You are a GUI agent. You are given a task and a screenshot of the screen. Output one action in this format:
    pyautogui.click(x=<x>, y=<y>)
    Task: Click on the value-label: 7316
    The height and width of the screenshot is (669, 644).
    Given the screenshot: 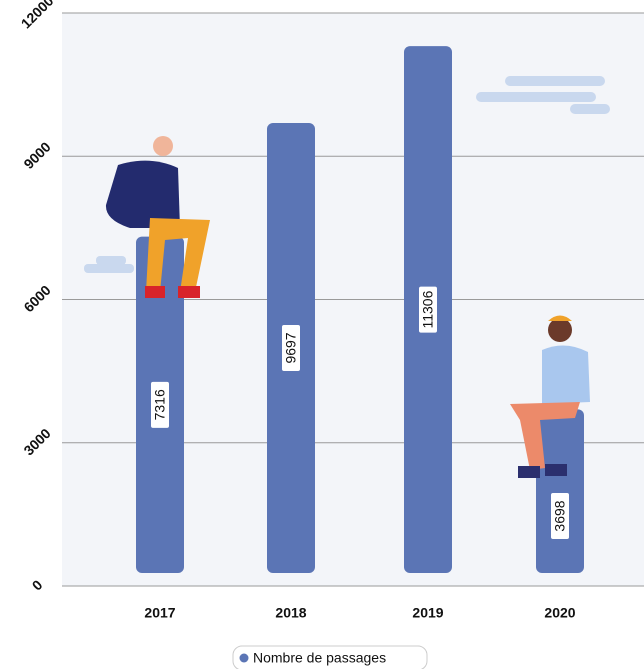 What is the action you would take?
    pyautogui.click(x=160, y=404)
    